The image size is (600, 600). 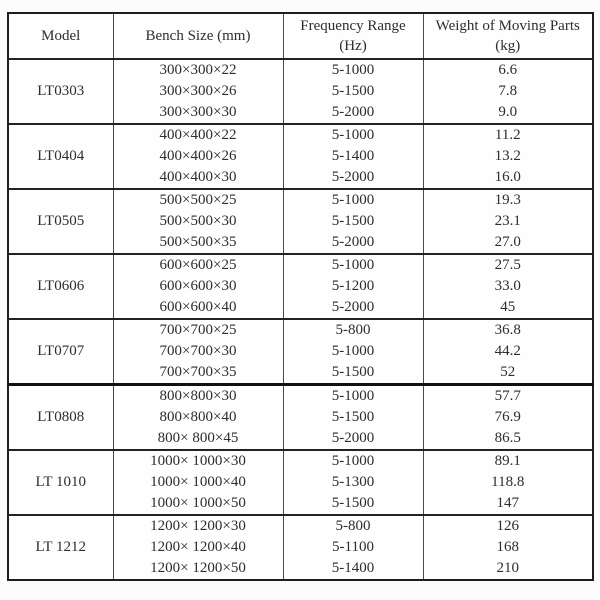 I want to click on bench-size-cell: 700×700×30, so click(x=198, y=351).